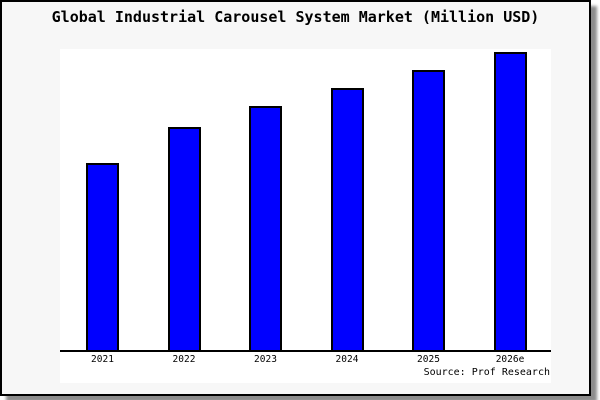  Describe the element at coordinates (486, 372) in the screenshot. I see `source-credit: Source: Prof Research` at that location.